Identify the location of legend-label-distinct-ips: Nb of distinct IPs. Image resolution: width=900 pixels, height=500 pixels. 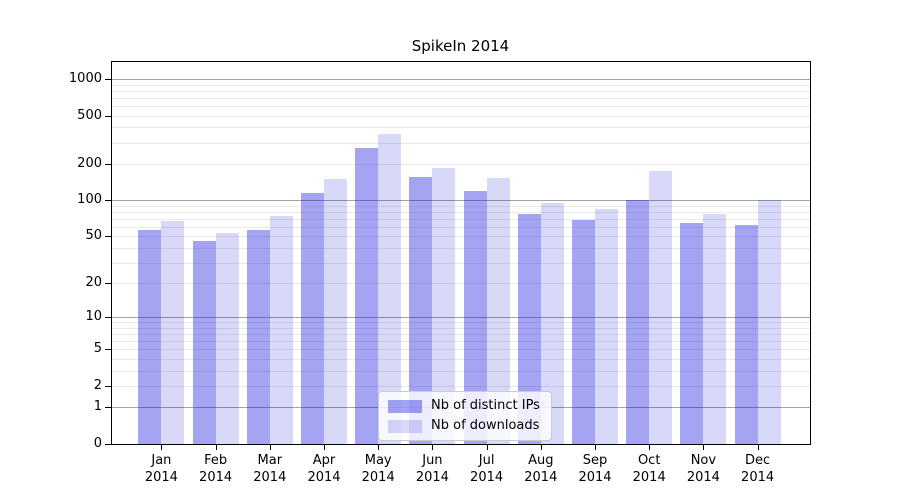
(485, 405).